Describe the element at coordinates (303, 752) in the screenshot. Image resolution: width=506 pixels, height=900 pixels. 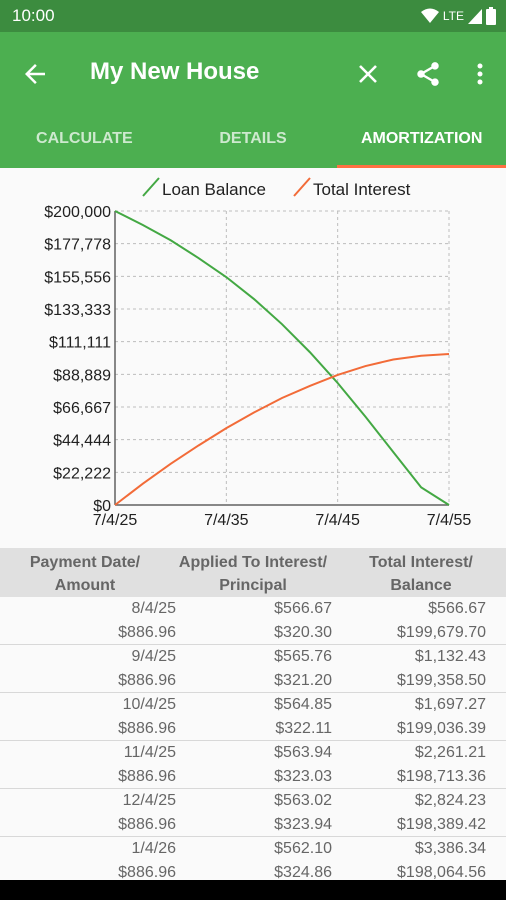
I see `applied-interest: $563.94` at that location.